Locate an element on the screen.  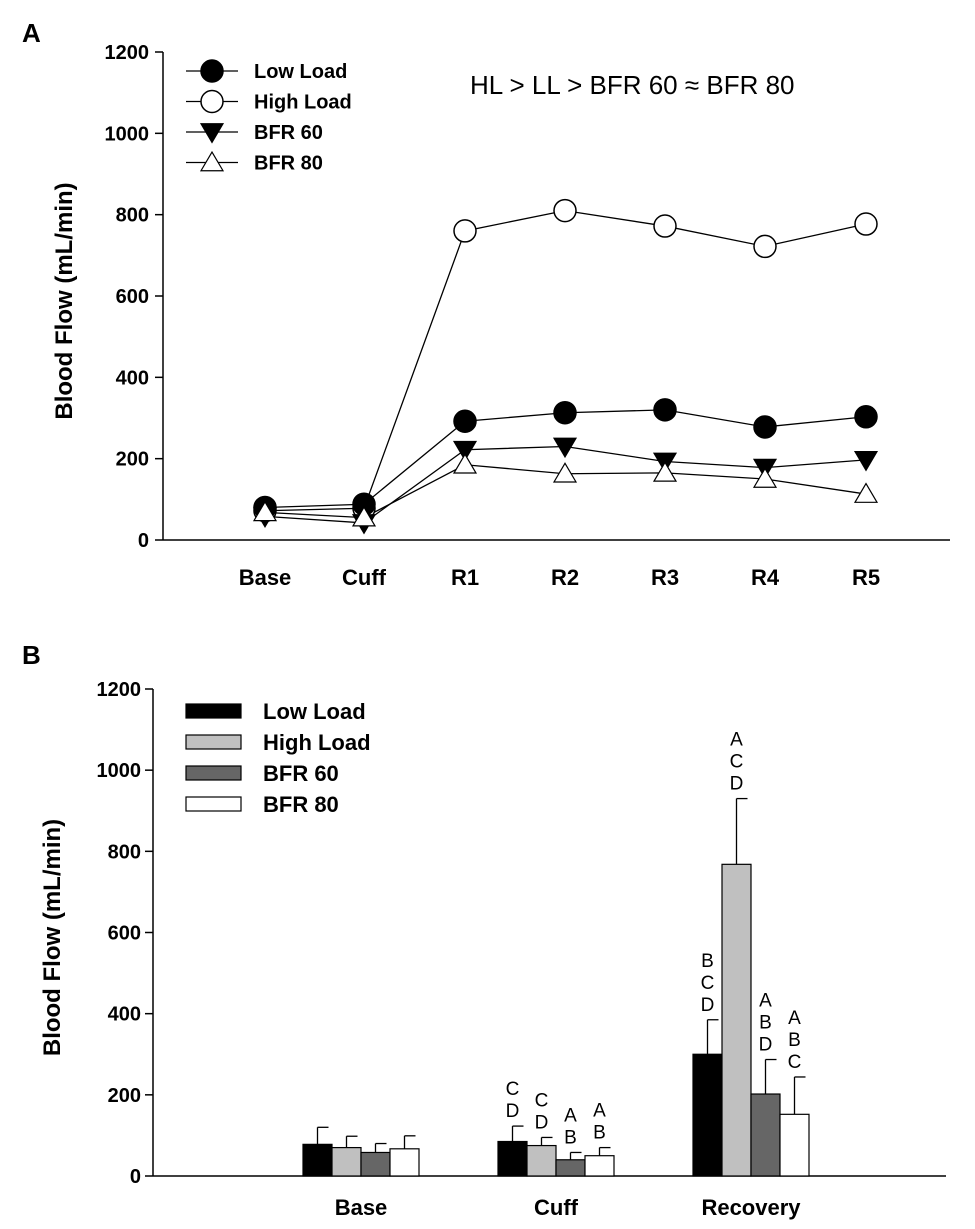
legend-swatch-low-load is located at coordinates (213, 711).